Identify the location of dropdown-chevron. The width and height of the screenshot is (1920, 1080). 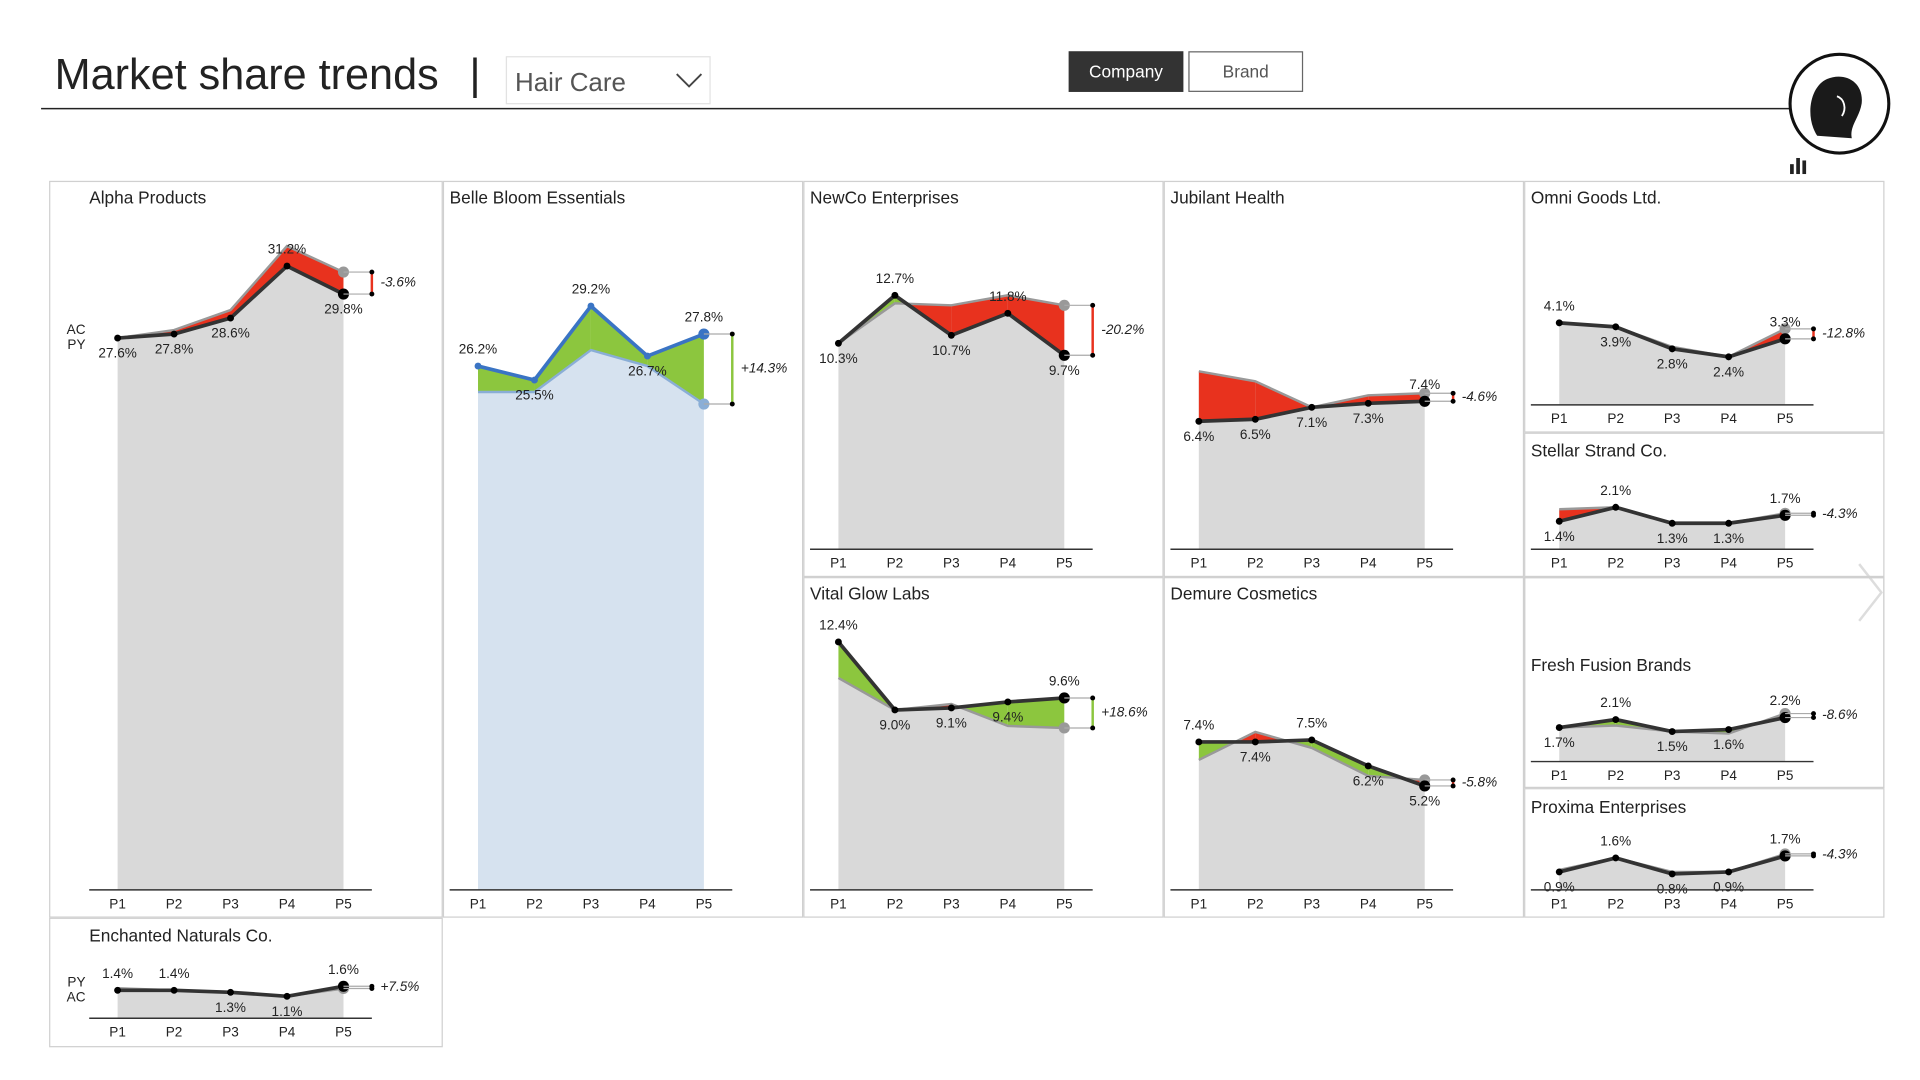
(689, 80).